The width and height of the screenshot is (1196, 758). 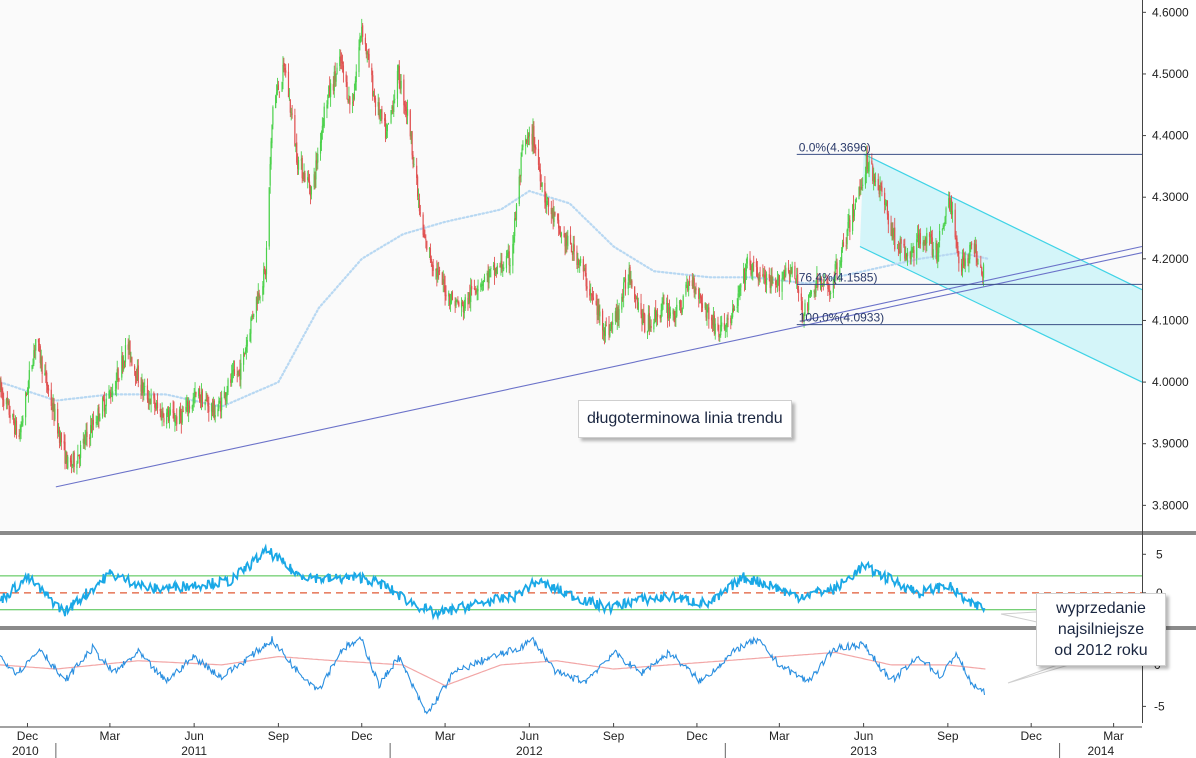 What do you see at coordinates (1170, 12) in the screenshot?
I see `y-tick-label: 4.6000` at bounding box center [1170, 12].